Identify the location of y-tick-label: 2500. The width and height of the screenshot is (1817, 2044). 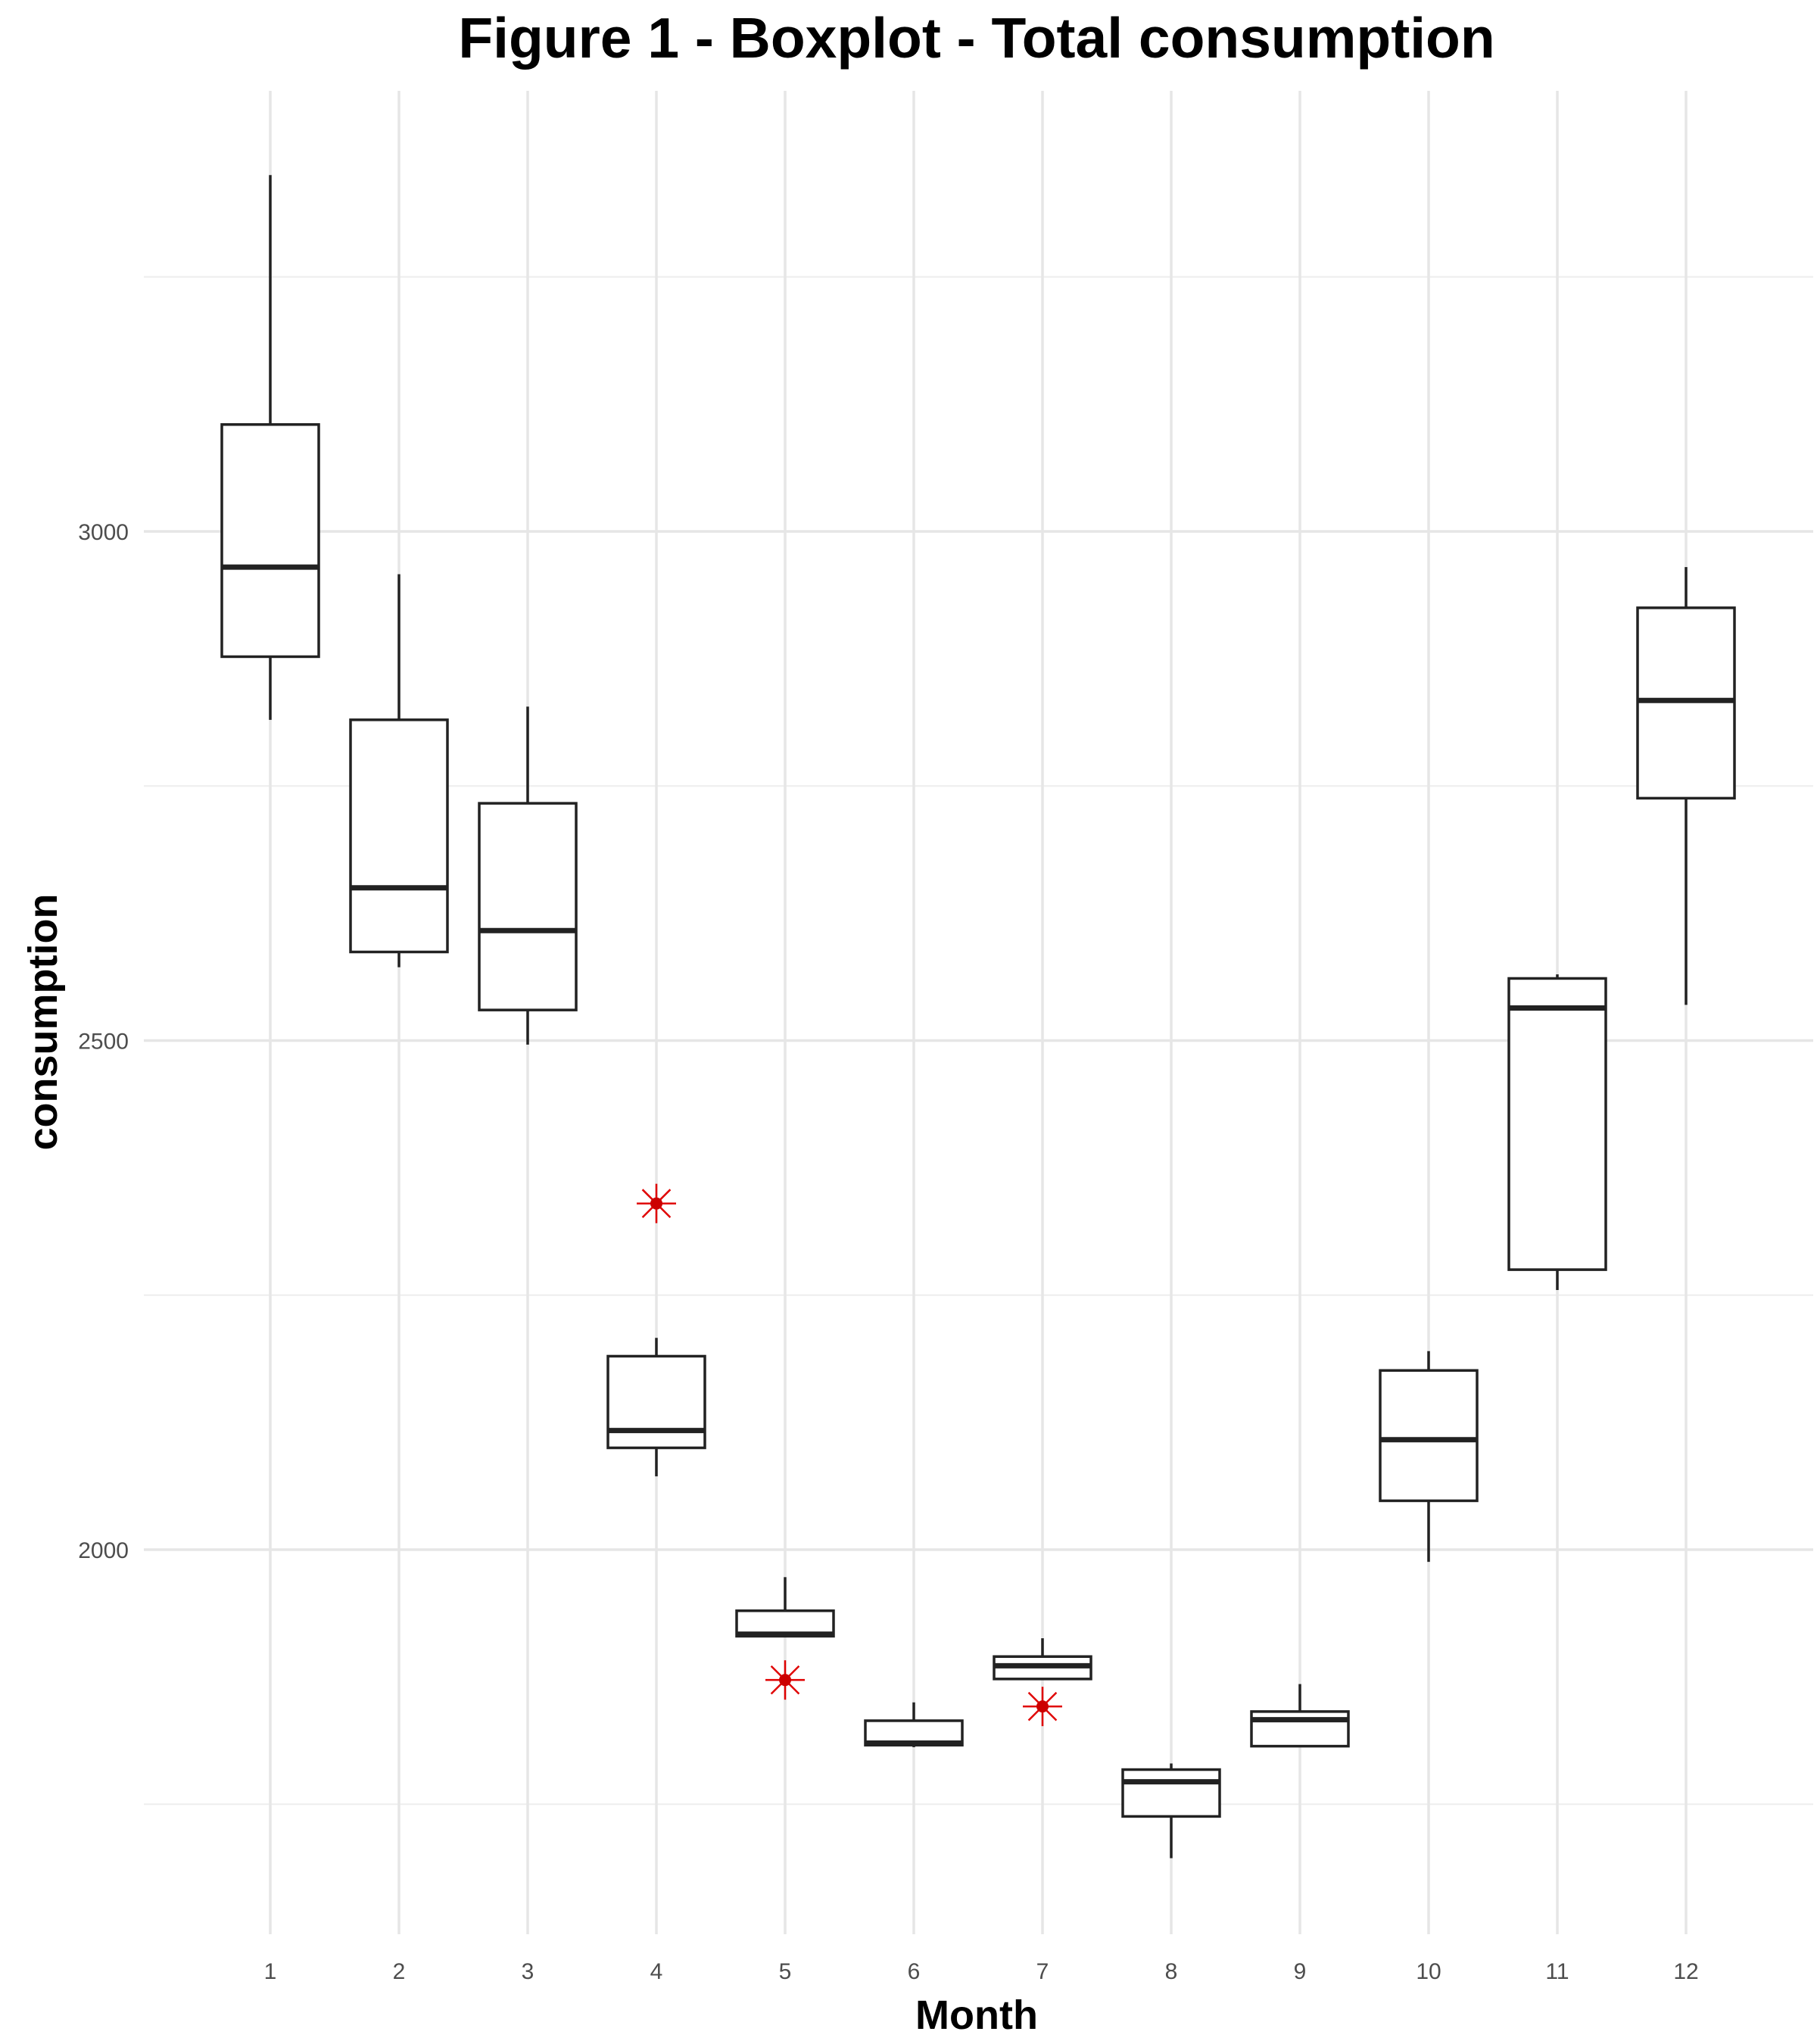
(103, 1042).